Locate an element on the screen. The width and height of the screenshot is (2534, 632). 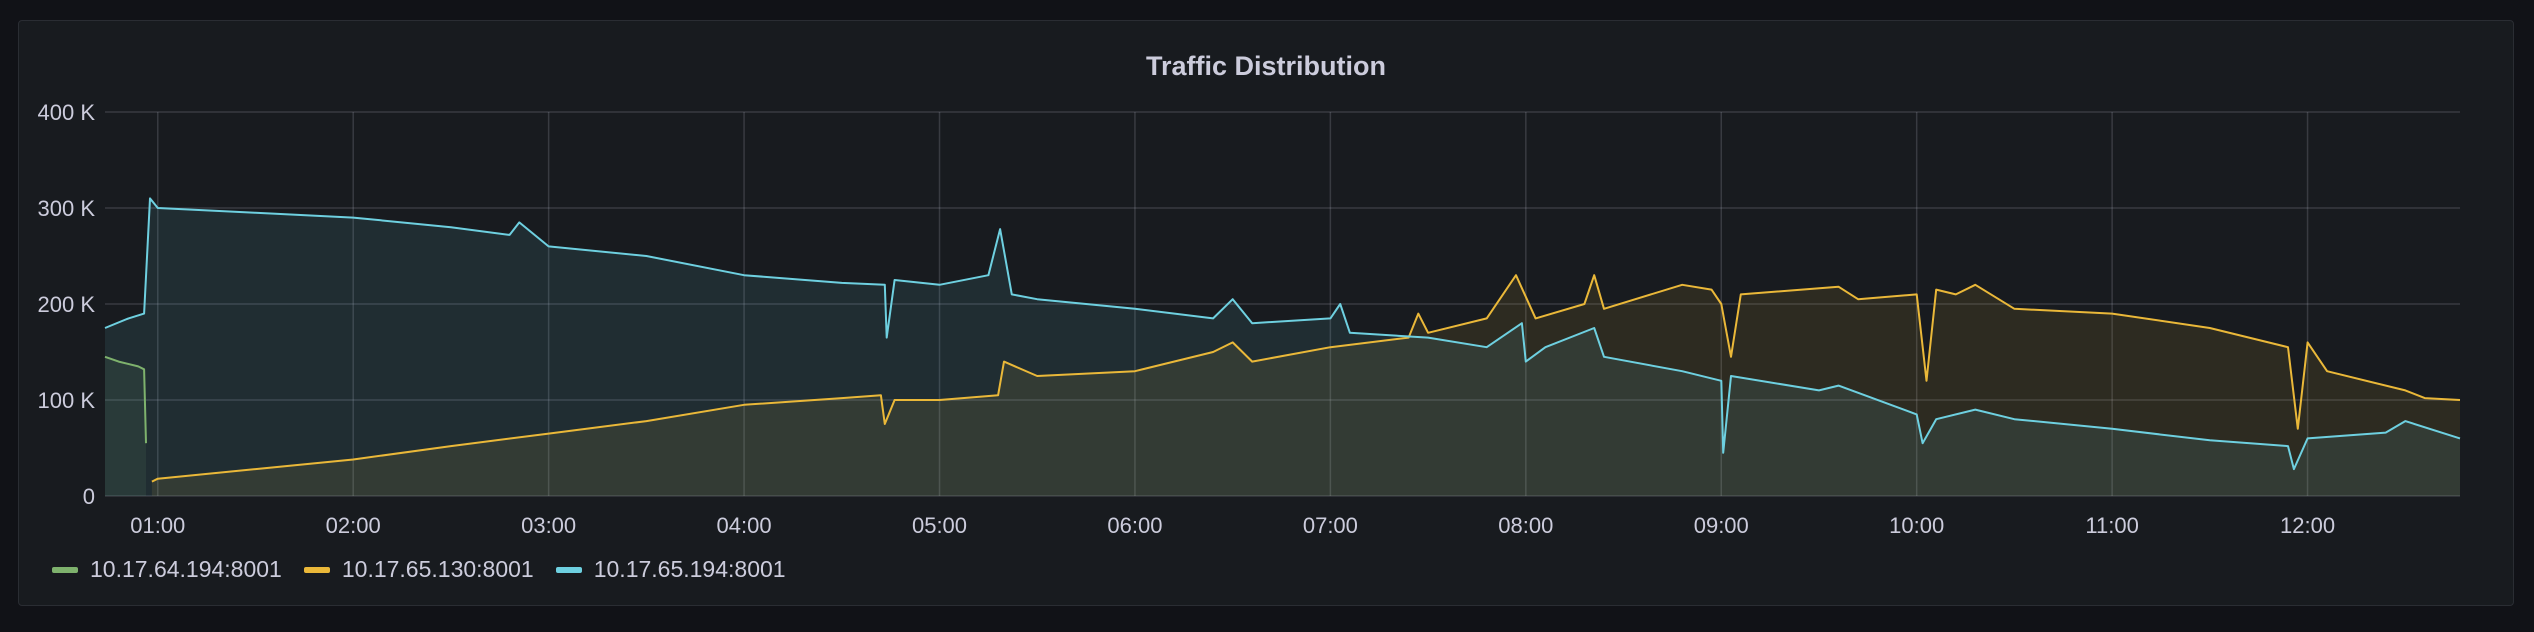
legend-item-2: 10.17.65.194:8001 is located at coordinates (670, 569).